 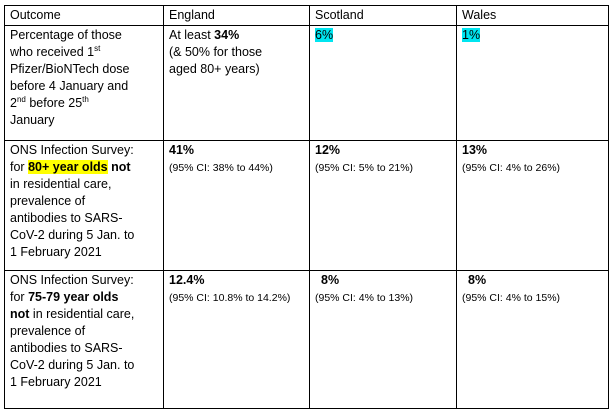 I want to click on value-cell: 12.4% (95% CI: 10.8% to 14.2%), so click(x=236, y=339).